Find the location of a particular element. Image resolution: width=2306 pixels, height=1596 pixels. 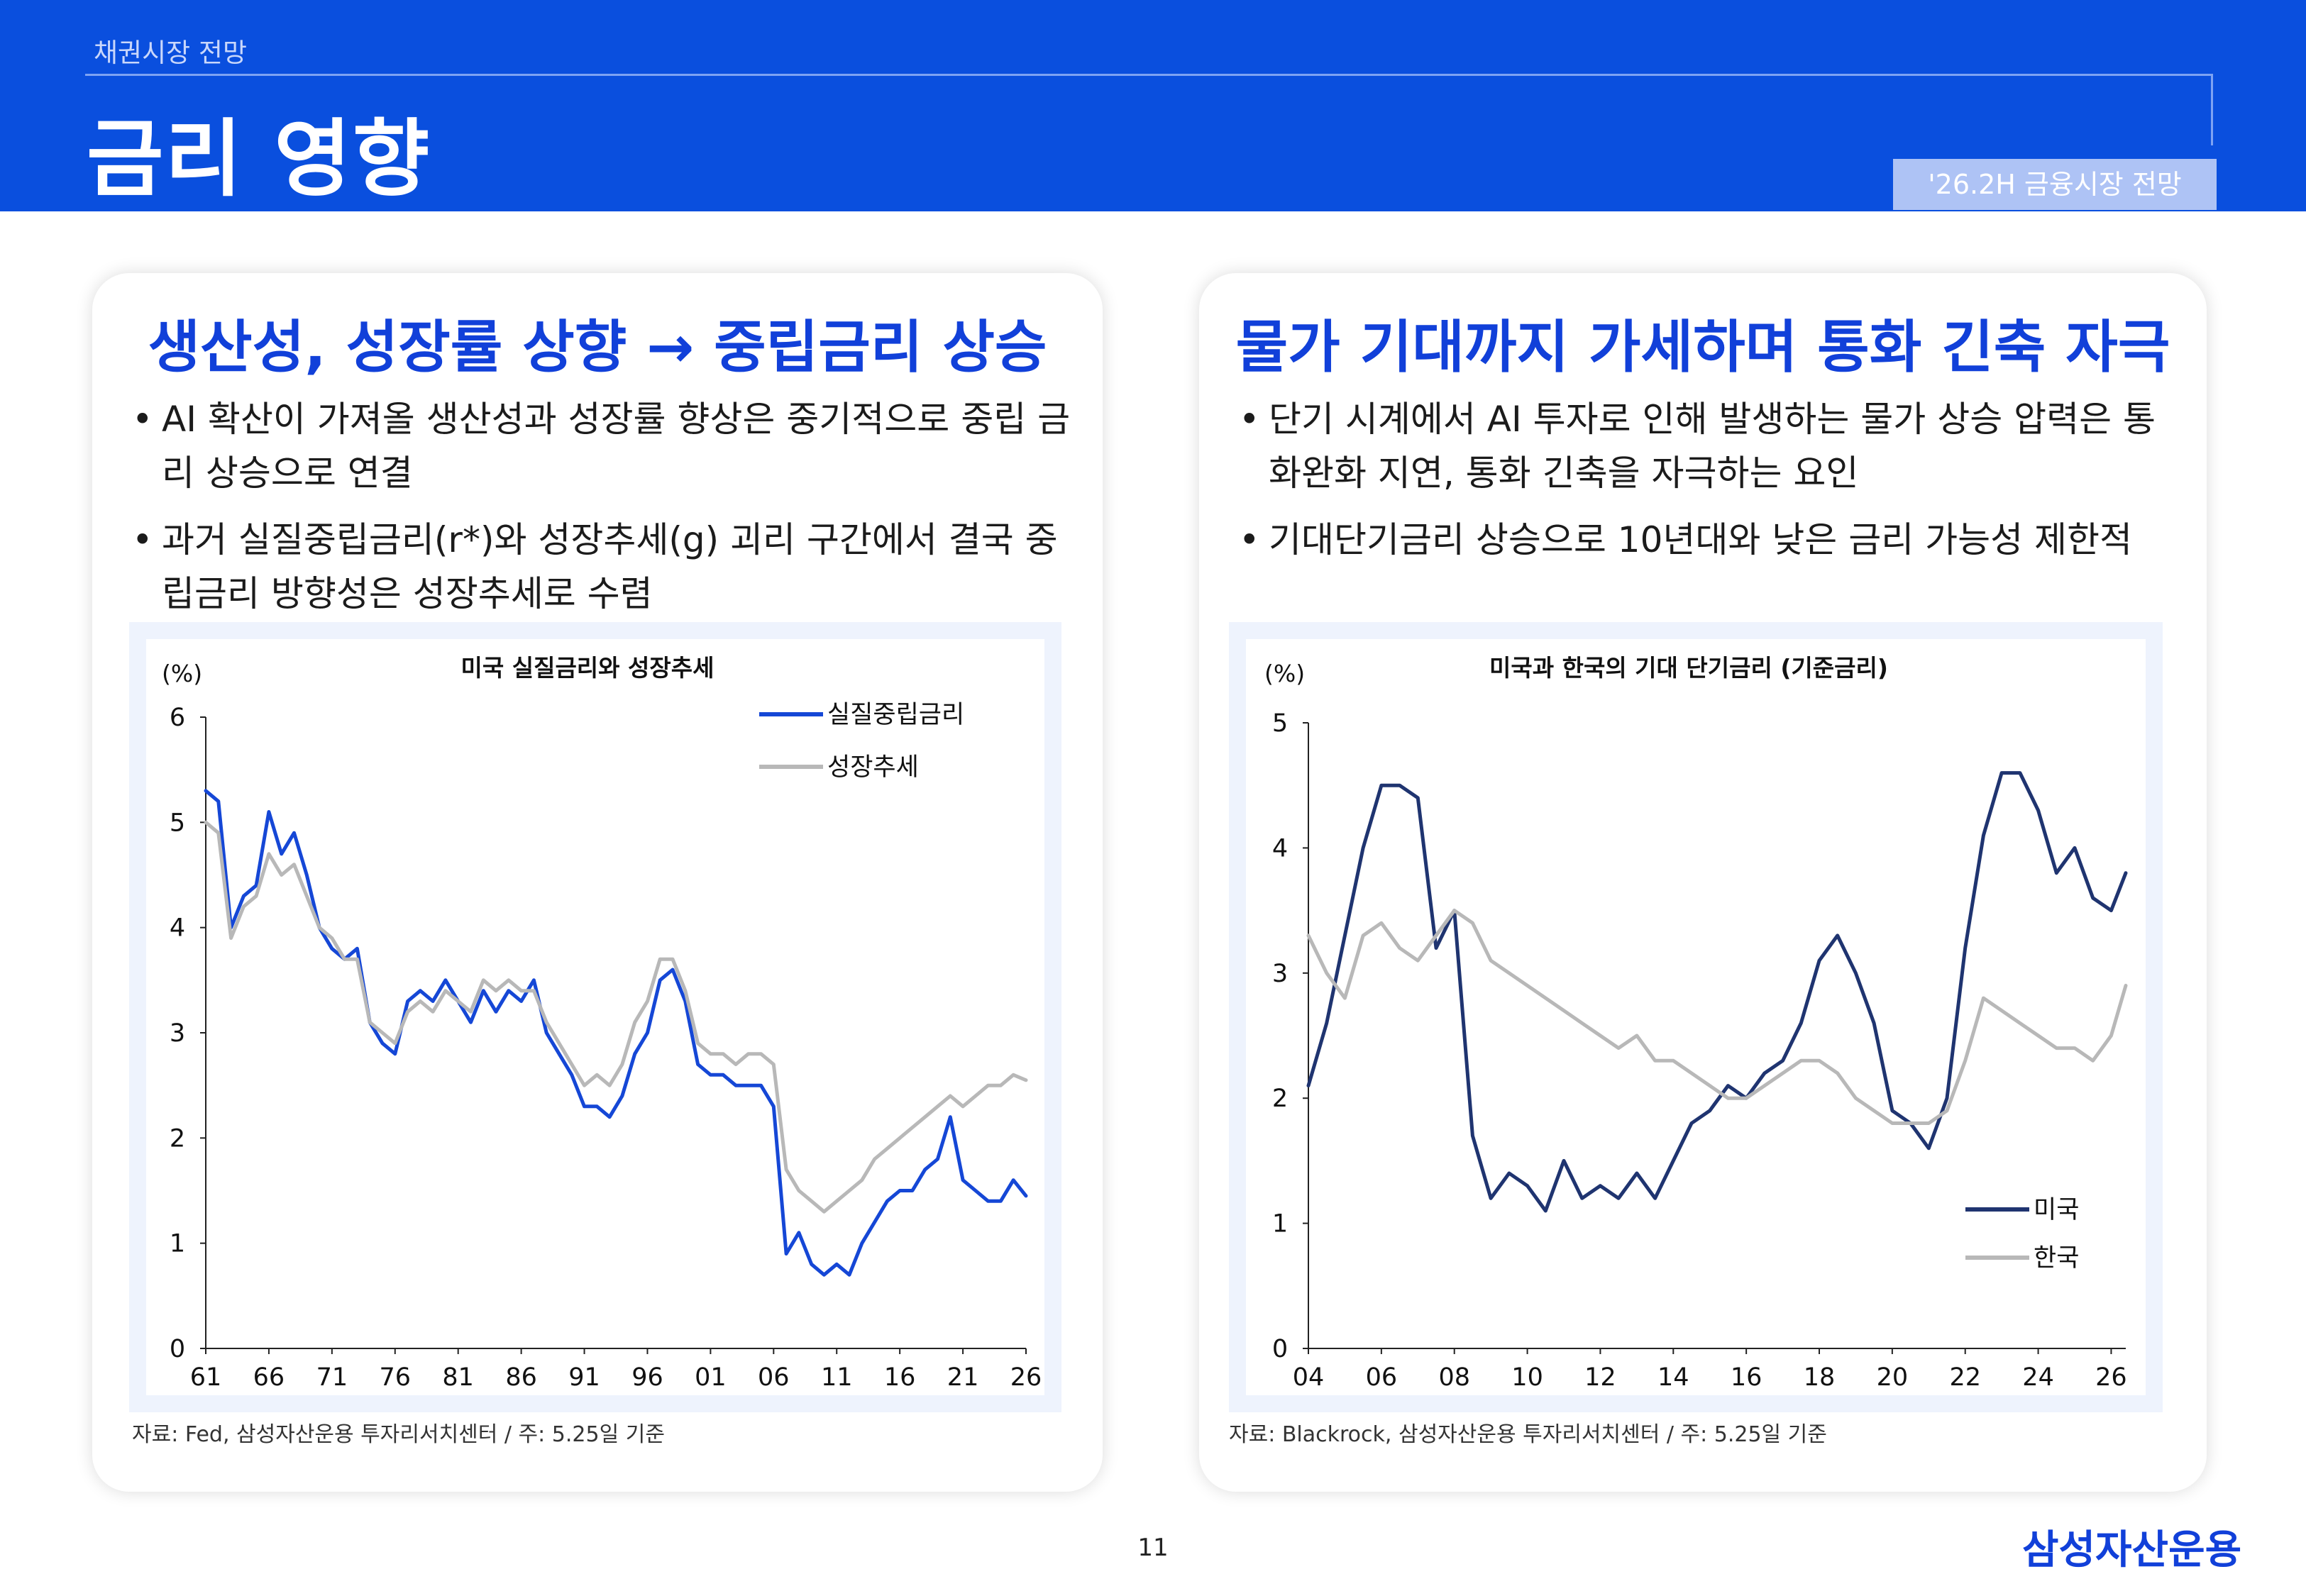

x-tick-label: 22 is located at coordinates (1965, 1378).